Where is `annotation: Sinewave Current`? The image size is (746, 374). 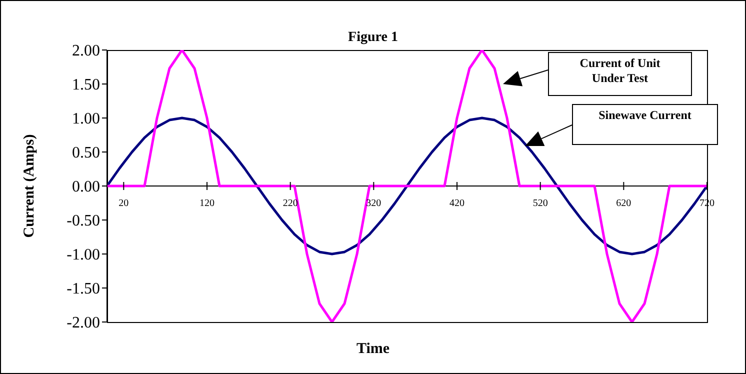 annotation: Sinewave Current is located at coordinates (645, 115).